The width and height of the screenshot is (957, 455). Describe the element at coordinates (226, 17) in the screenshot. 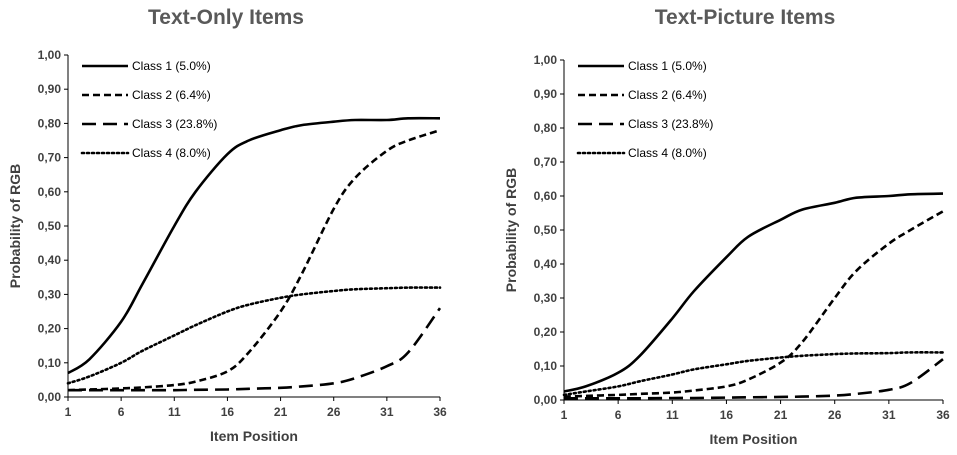

I see `chart-title: Text-Only Items` at that location.